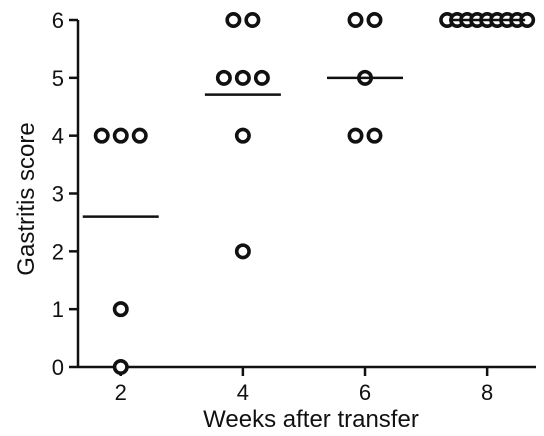 The height and width of the screenshot is (436, 544). What do you see at coordinates (66, 194) in the screenshot?
I see `y-axis: 0 1 2 3 4 5 6` at bounding box center [66, 194].